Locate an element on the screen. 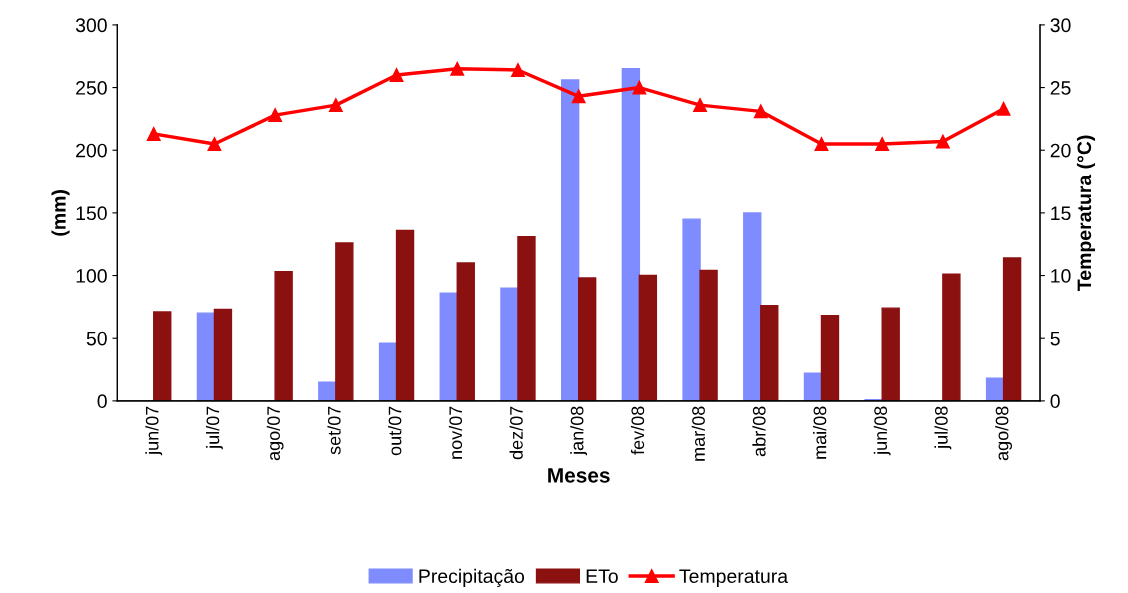  x-tick-label: jan/08 is located at coordinates (579, 431).